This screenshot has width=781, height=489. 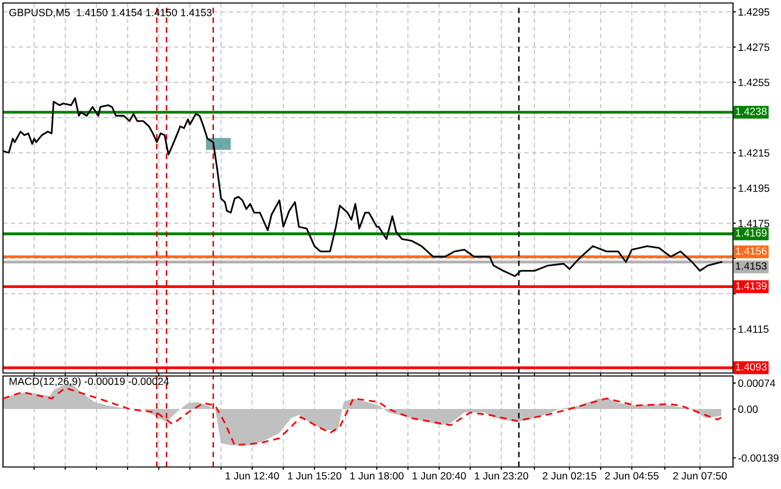 I want to click on y-tick-label: 1.4295, so click(x=754, y=12).